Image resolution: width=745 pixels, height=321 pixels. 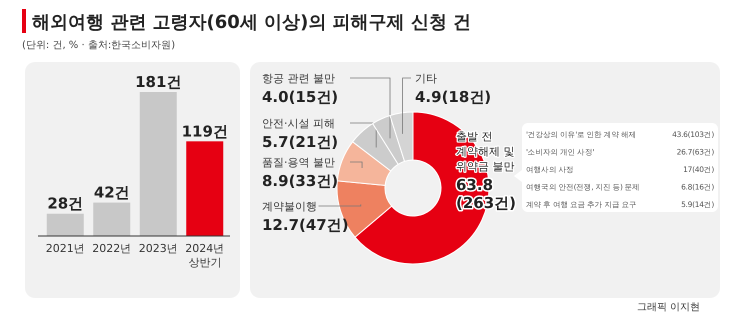 I want to click on x-tick-label: 2024년 상반기, so click(x=204, y=255).